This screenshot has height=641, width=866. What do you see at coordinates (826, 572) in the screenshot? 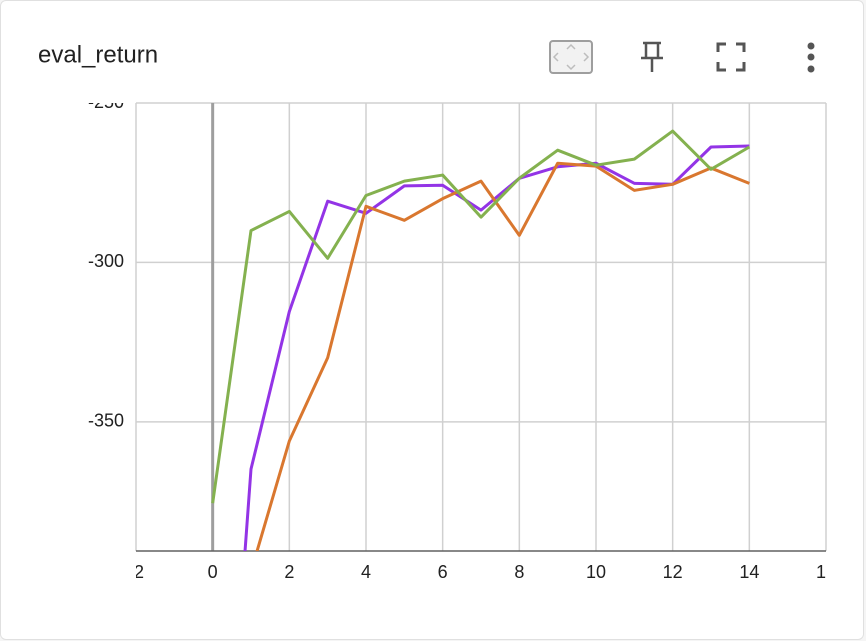
I see `x-tick-label: 16` at bounding box center [826, 572].